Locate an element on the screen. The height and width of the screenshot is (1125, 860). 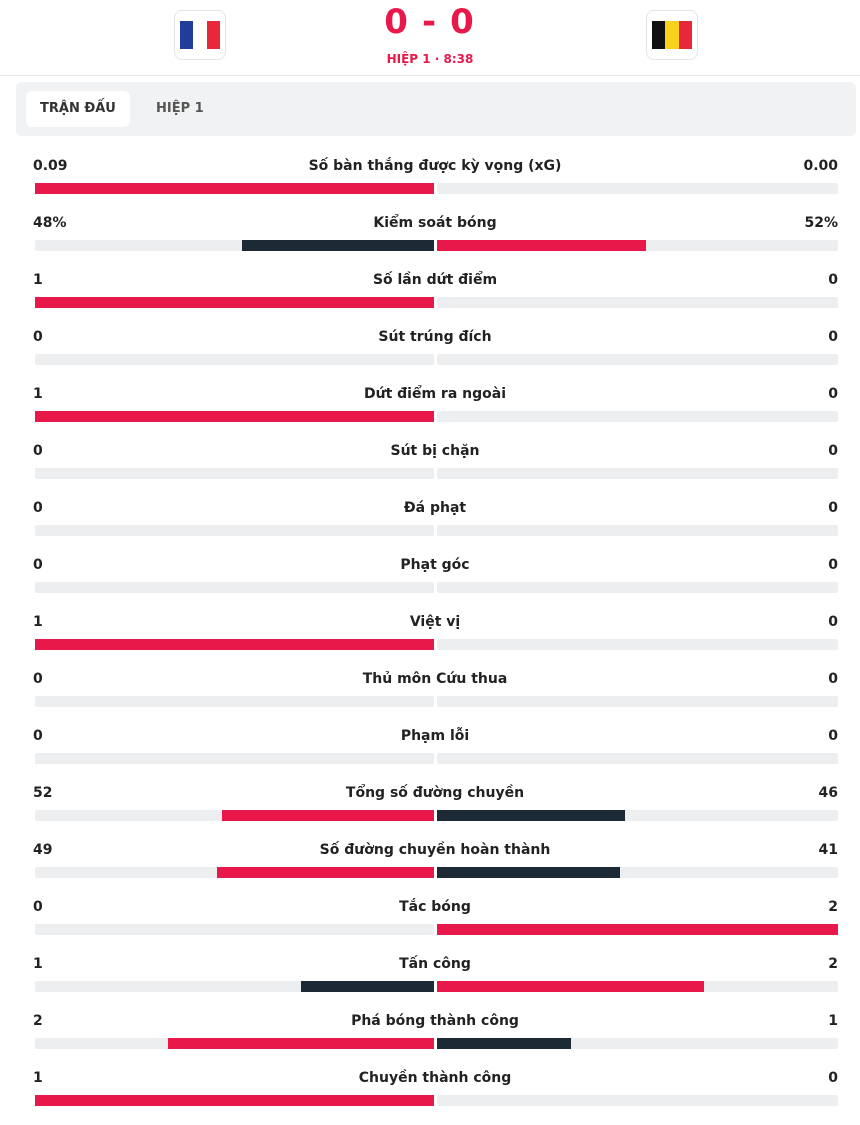
stat-name: Sút bị chặn is located at coordinates (435, 451).